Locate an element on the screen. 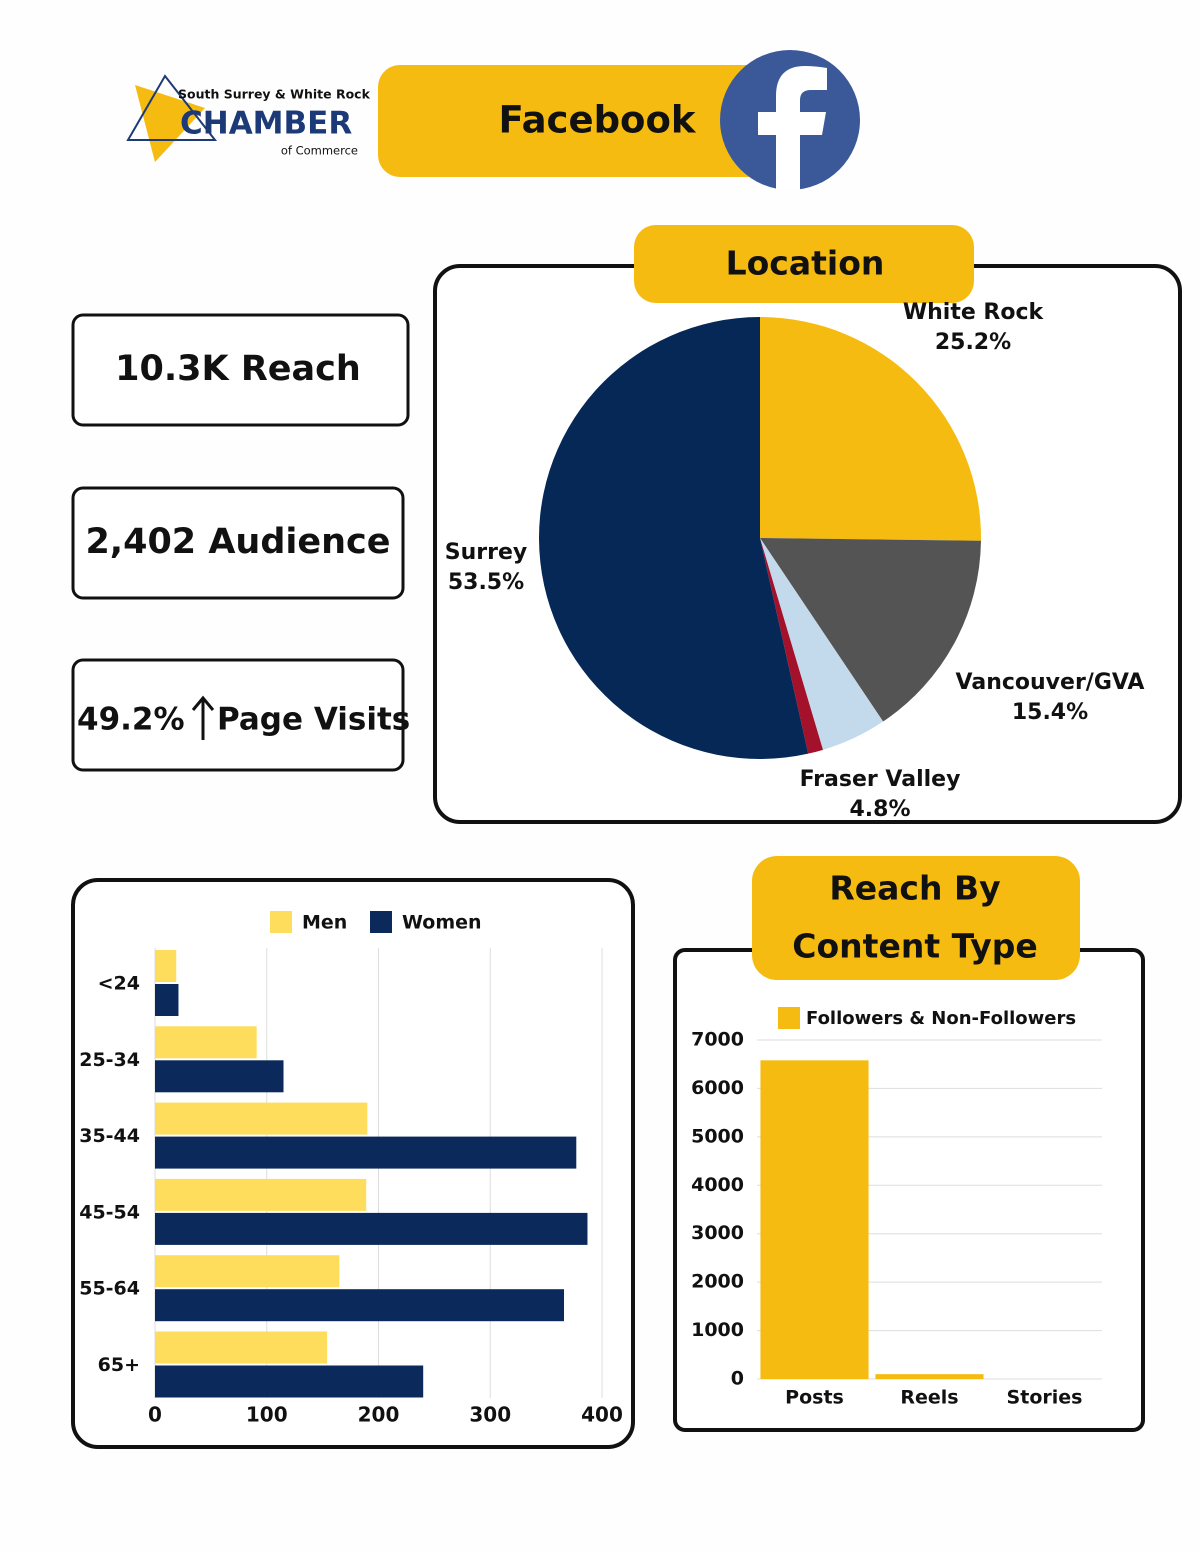 Image resolution: width=1200 pixels, height=1553 pixels. y-tick-label: 55-64 is located at coordinates (109, 1289).